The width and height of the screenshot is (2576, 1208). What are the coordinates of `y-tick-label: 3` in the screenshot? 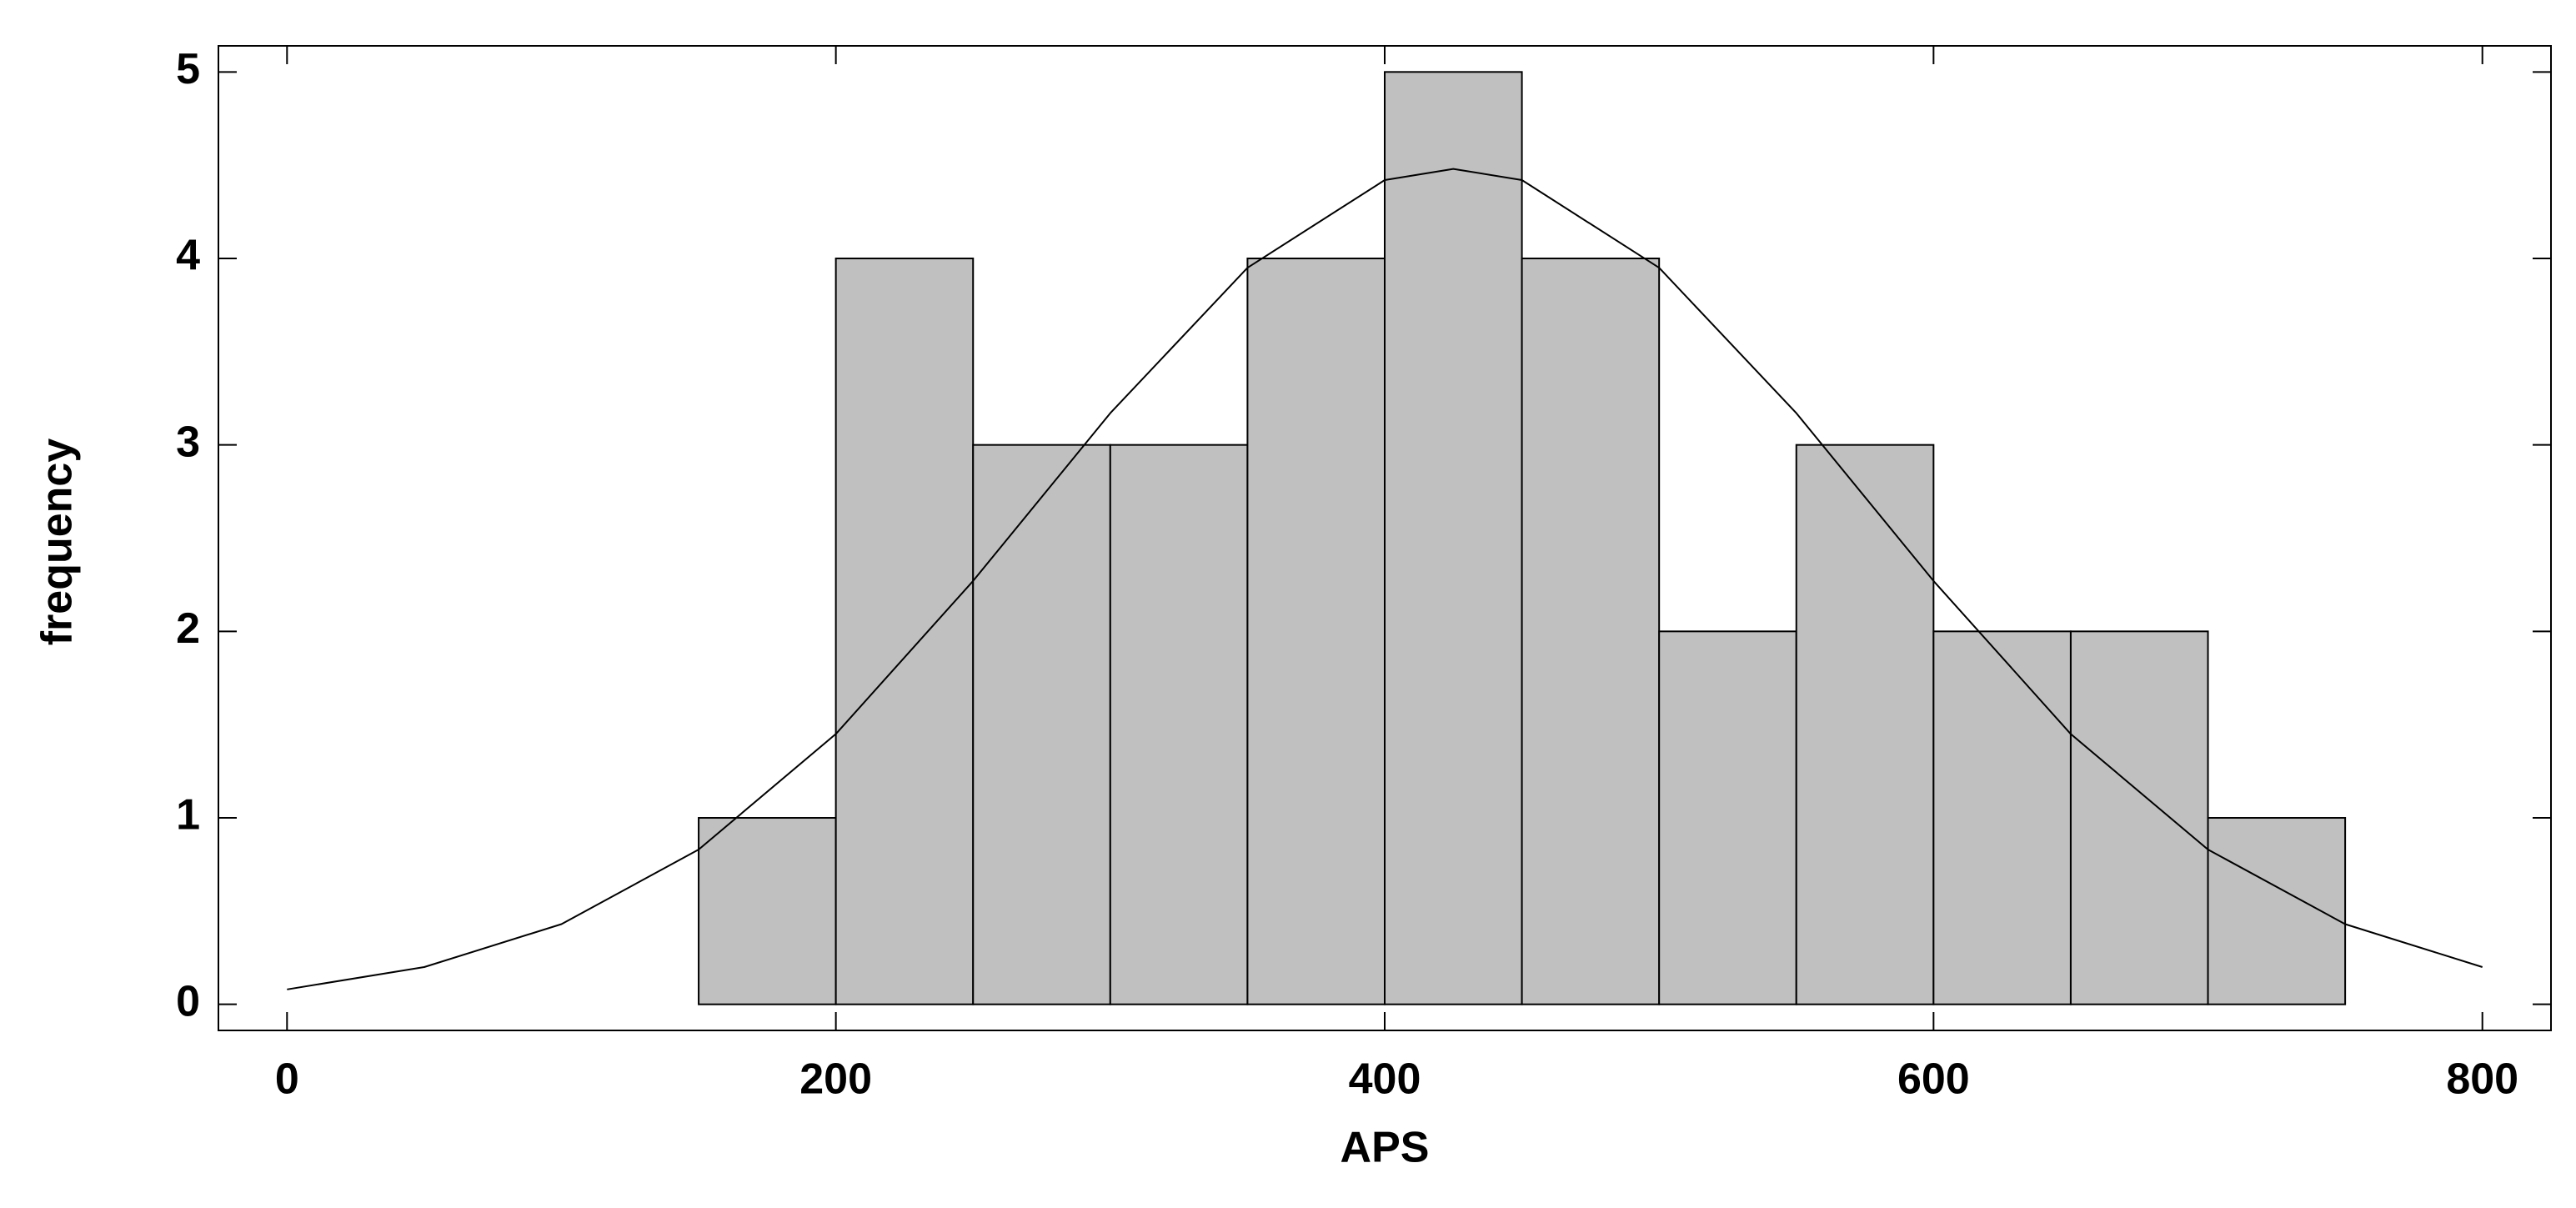 It's located at (188, 442).